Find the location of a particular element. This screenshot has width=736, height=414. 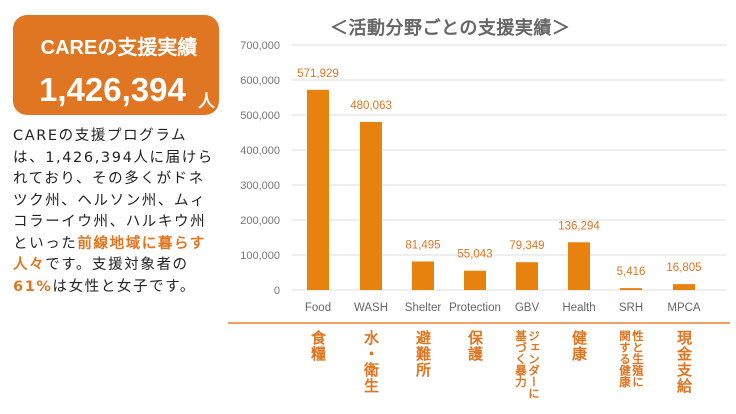

x-tick-label: Protection is located at coordinates (475, 308).